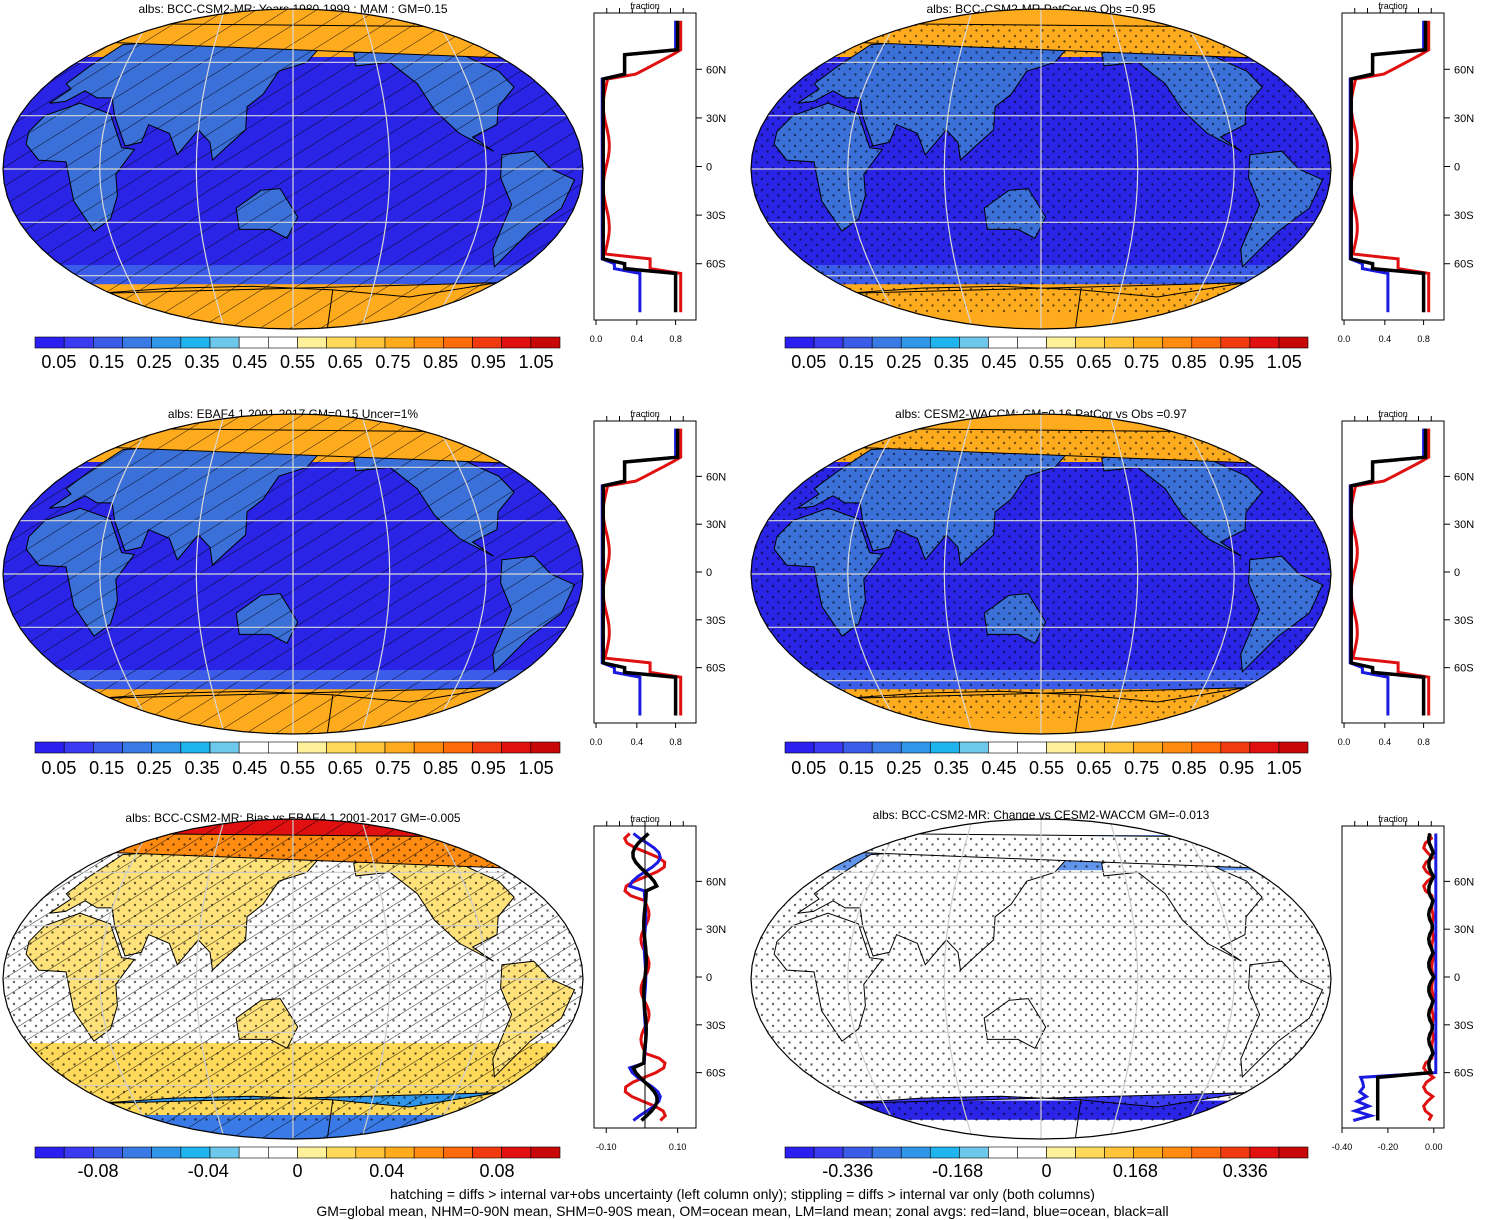 This screenshot has height=1220, width=1485. What do you see at coordinates (1423, 339) in the screenshot?
I see `zonal-x-label: 0.8` at bounding box center [1423, 339].